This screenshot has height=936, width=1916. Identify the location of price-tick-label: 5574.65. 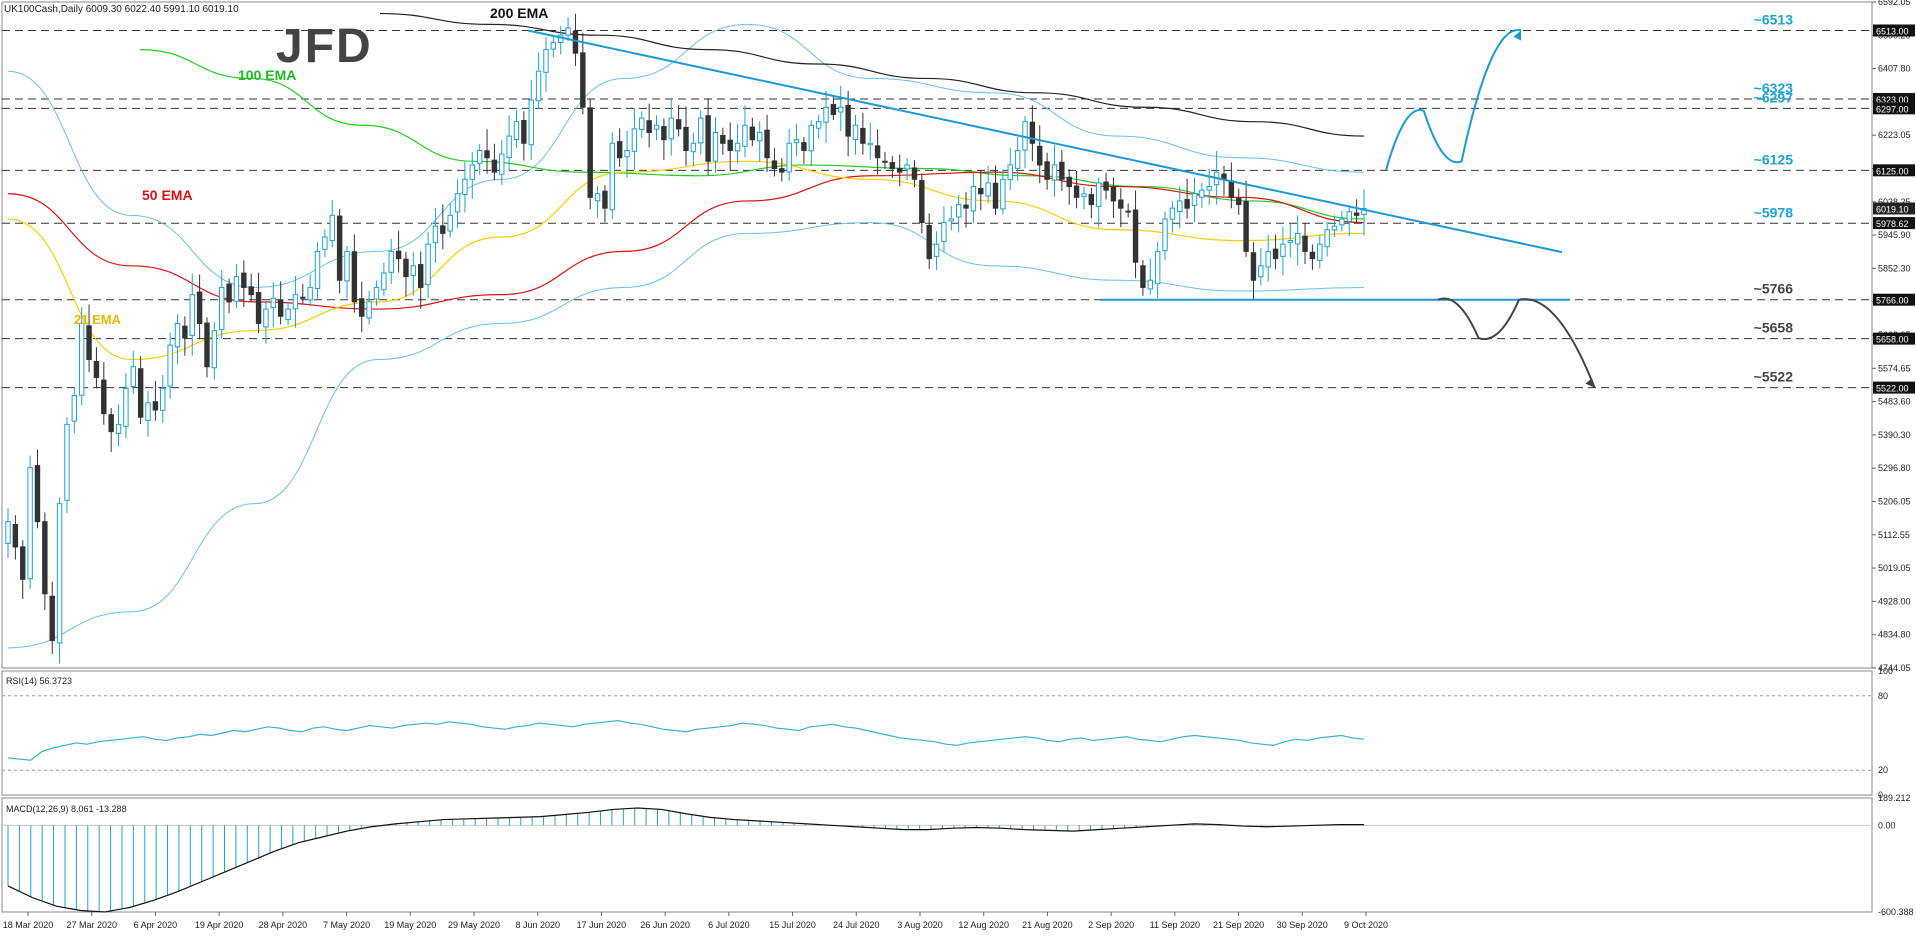
(1894, 368).